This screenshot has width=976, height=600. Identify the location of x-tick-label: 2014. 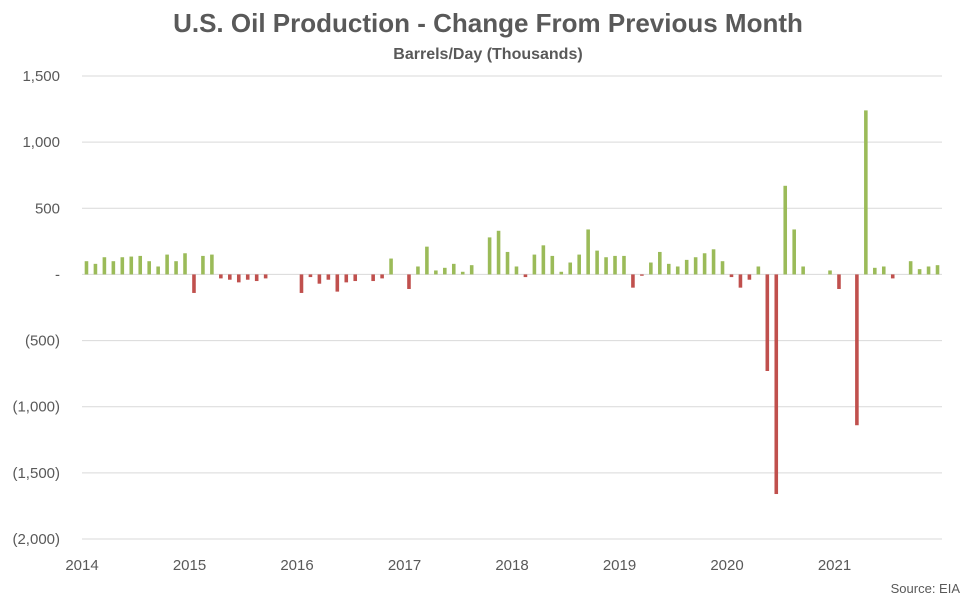
(81, 565).